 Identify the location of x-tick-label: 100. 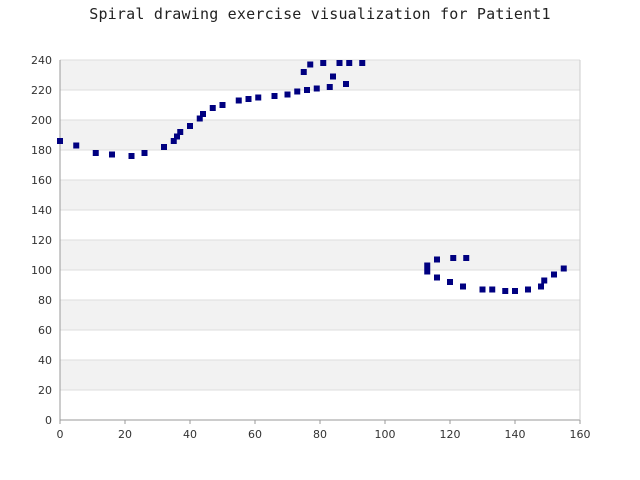
(385, 434).